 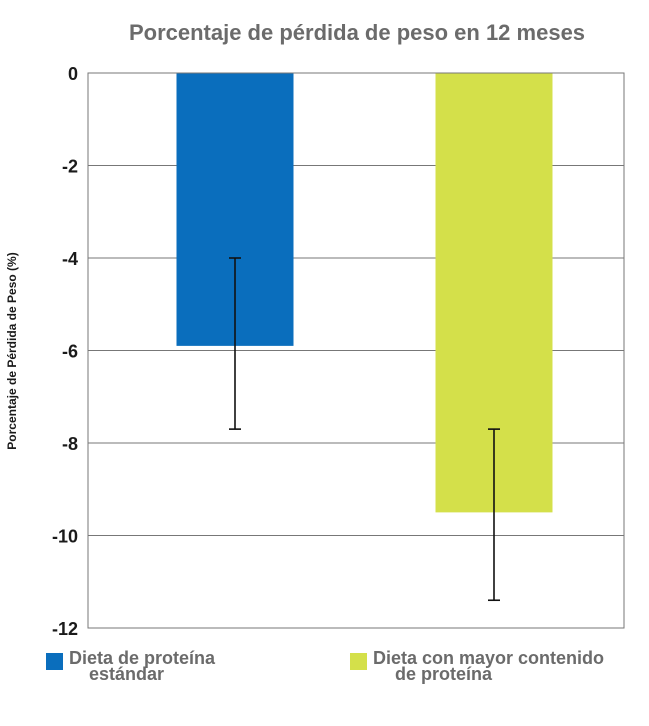 What do you see at coordinates (65, 537) in the screenshot?
I see `y-tick-label: -10` at bounding box center [65, 537].